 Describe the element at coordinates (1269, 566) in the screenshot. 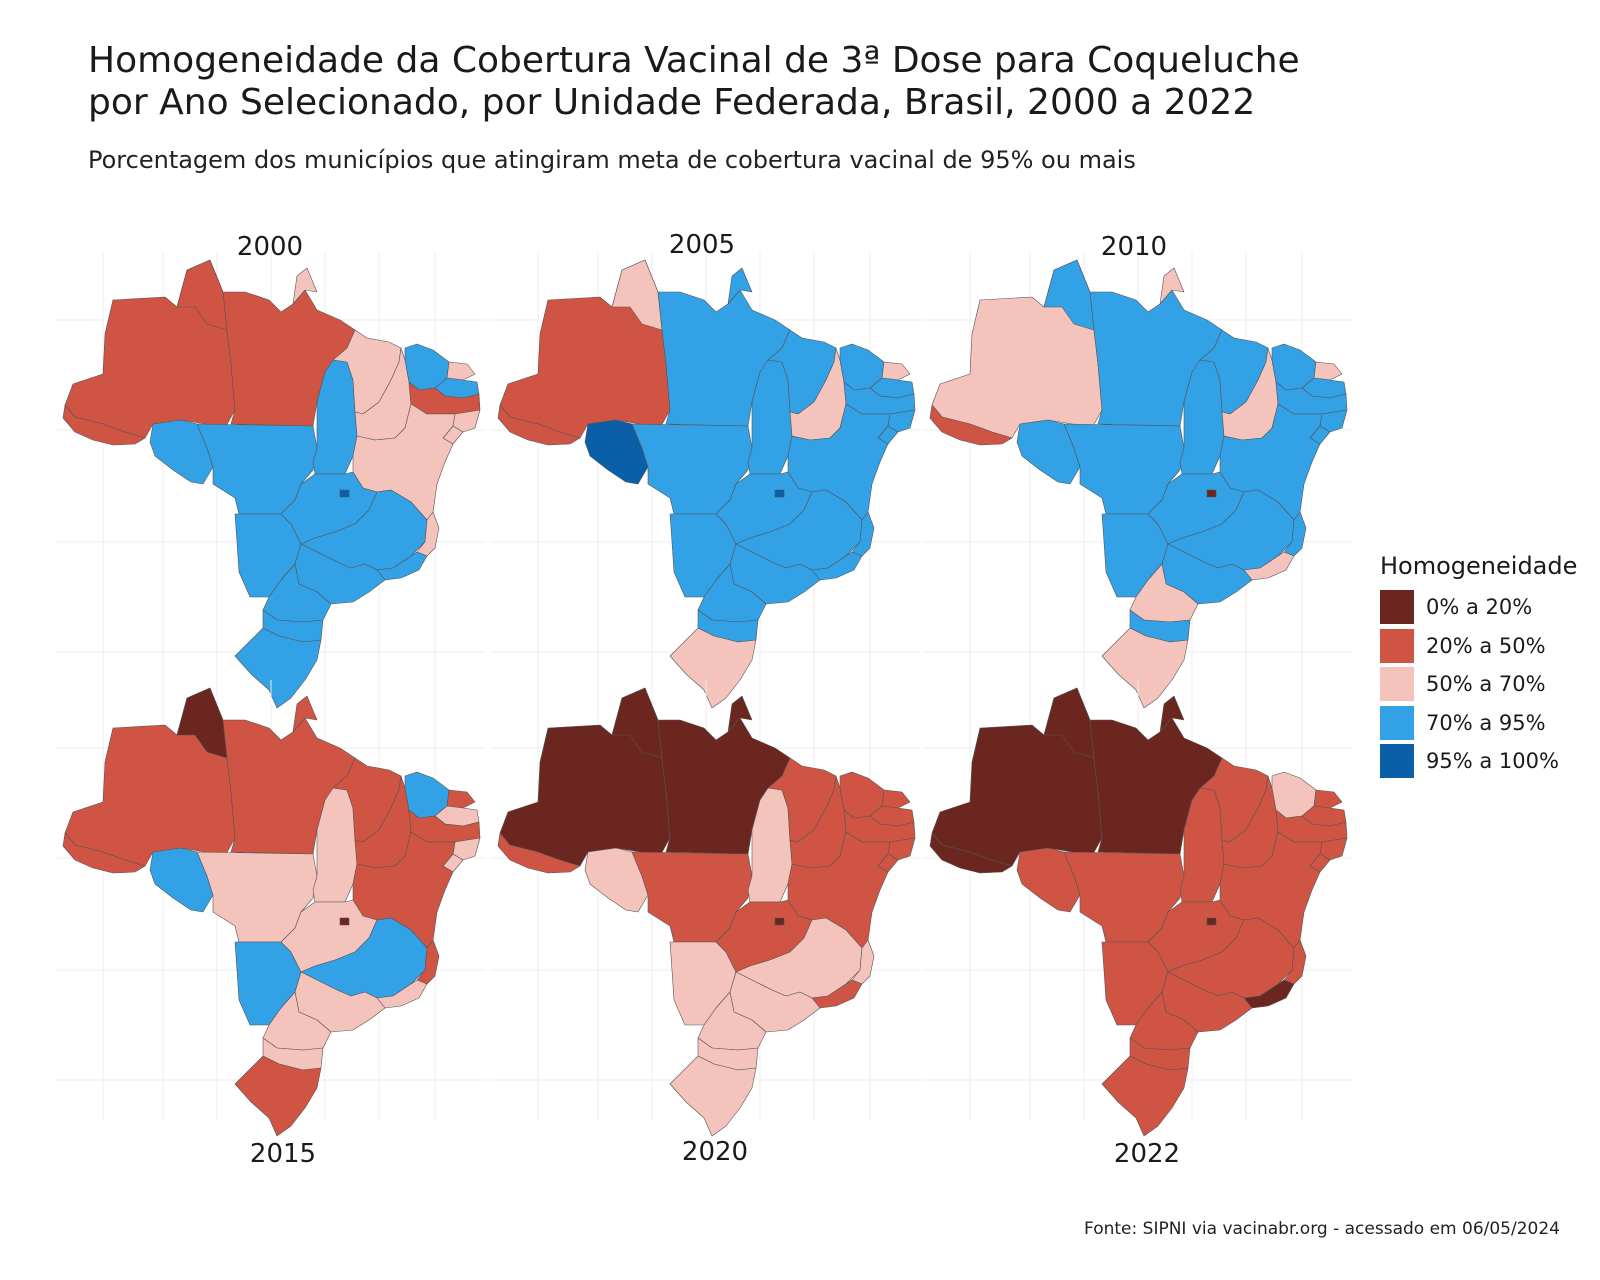

I see `state-rj-2010` at that location.